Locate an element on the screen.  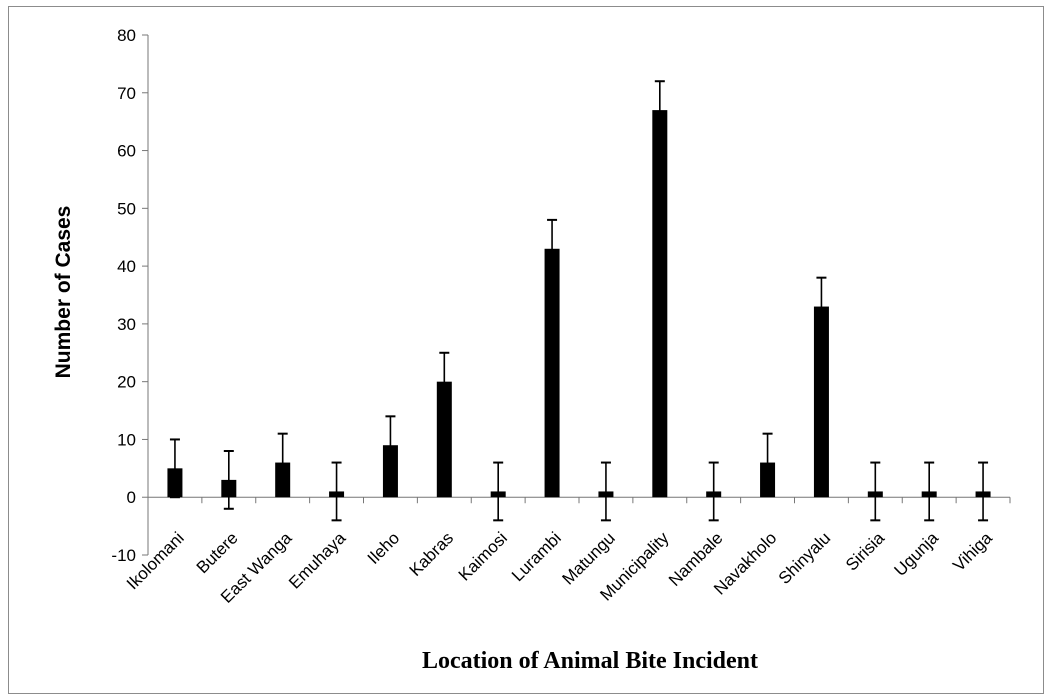
x-tick-label: Kaimosi is located at coordinates (483, 556).